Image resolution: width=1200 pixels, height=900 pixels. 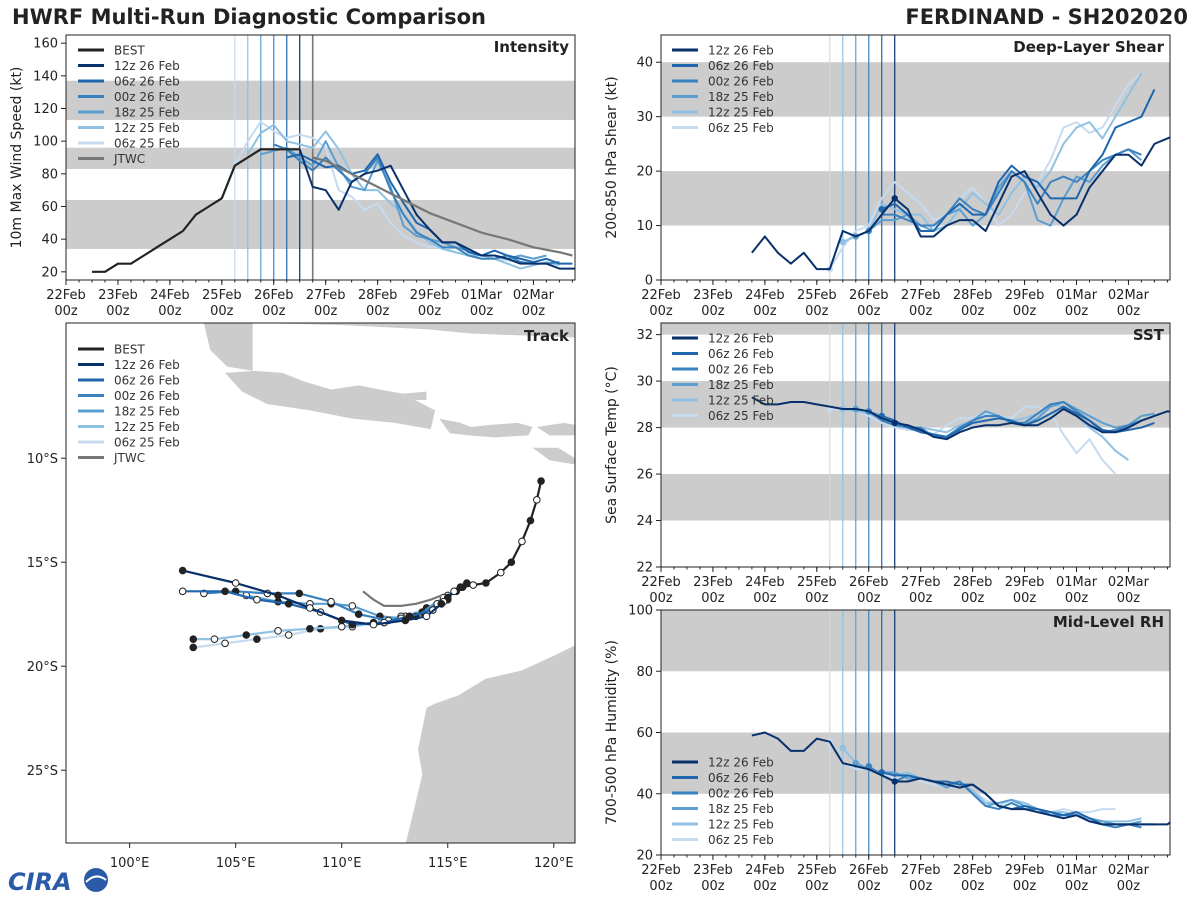 What do you see at coordinates (49, 174) in the screenshot?
I see `y-tick-label: 80` at bounding box center [49, 174].